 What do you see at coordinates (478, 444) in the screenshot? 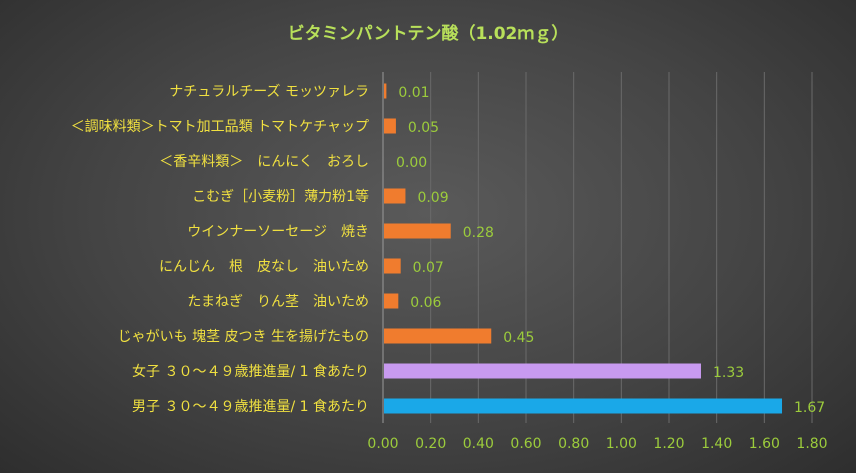
I see `x-tick-label: 0.40` at bounding box center [478, 444].